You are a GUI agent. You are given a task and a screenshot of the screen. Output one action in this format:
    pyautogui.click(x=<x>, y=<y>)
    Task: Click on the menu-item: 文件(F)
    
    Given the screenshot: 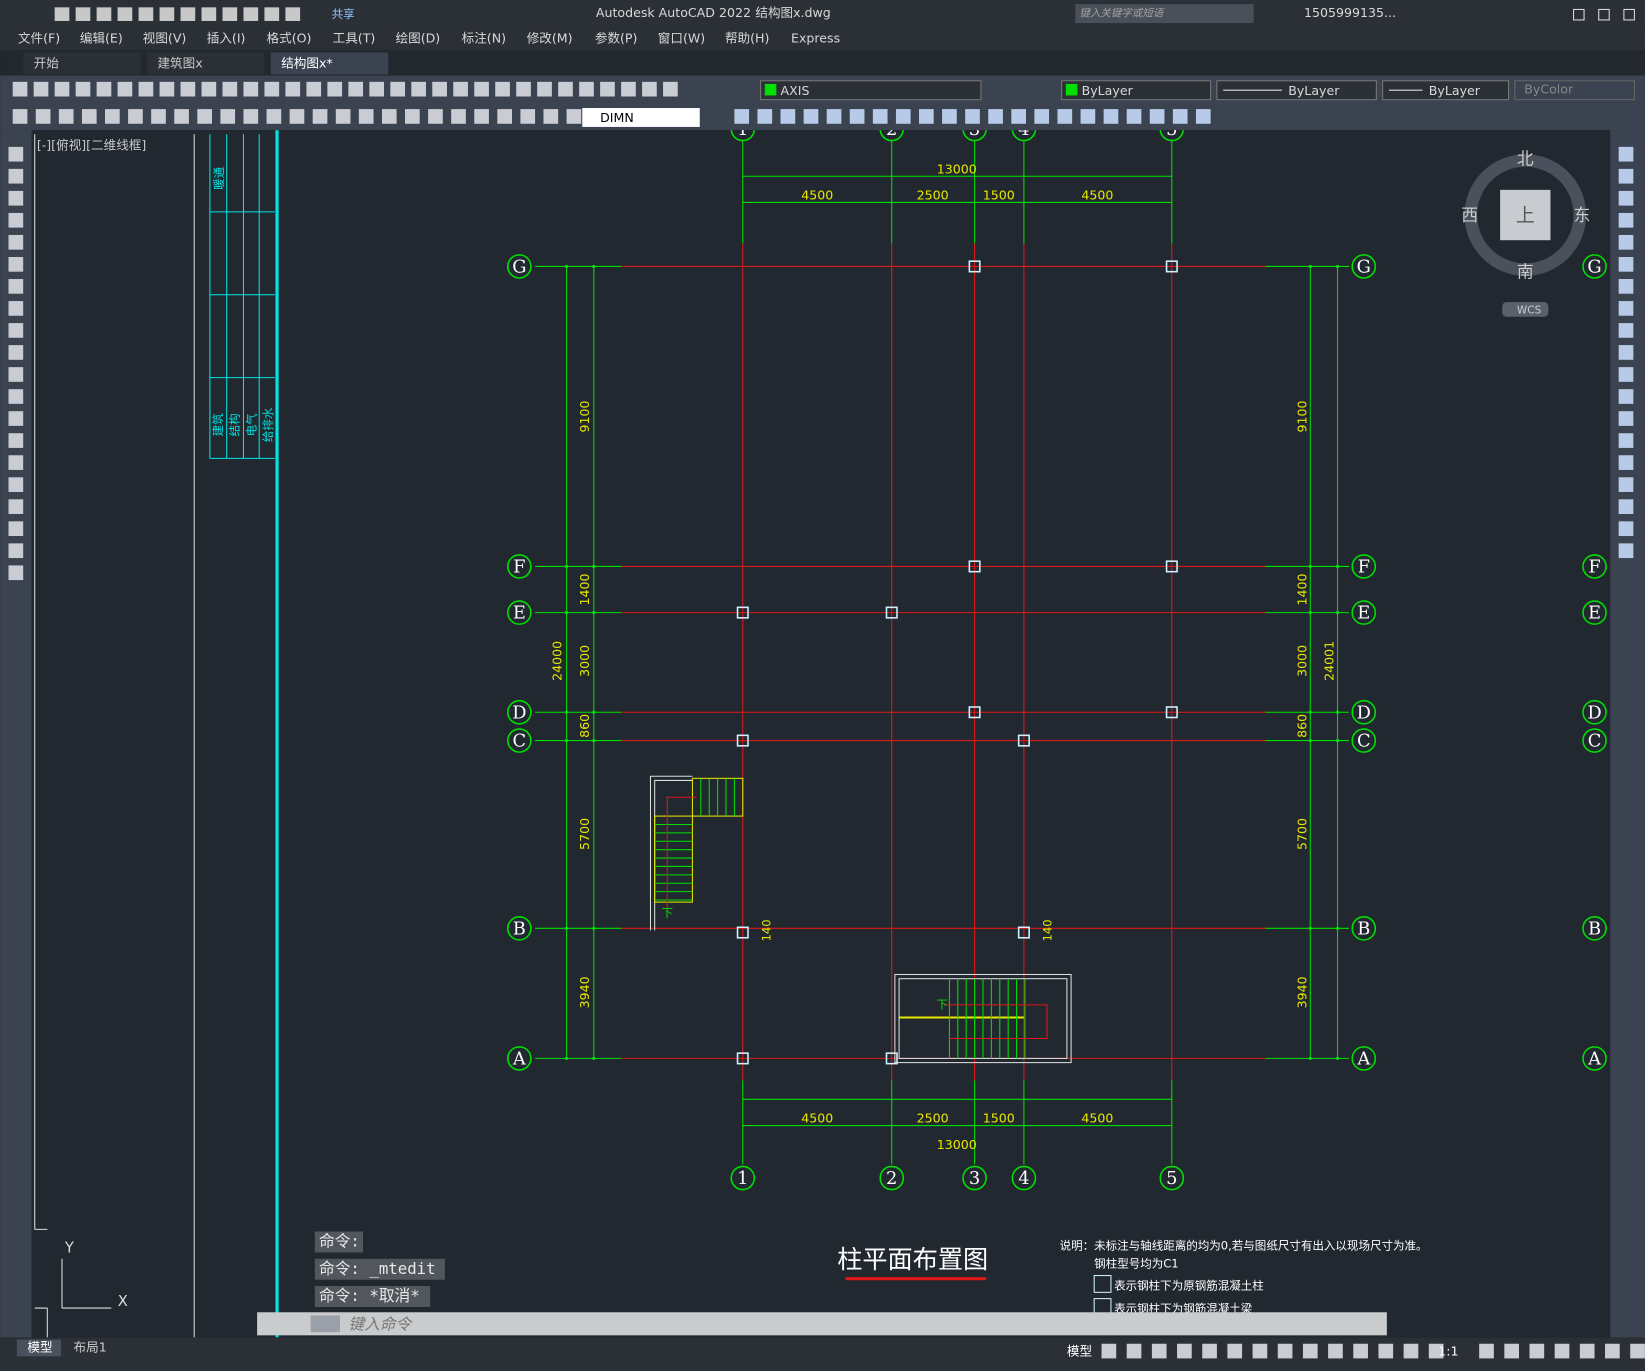 What is the action you would take?
    pyautogui.click(x=39, y=37)
    